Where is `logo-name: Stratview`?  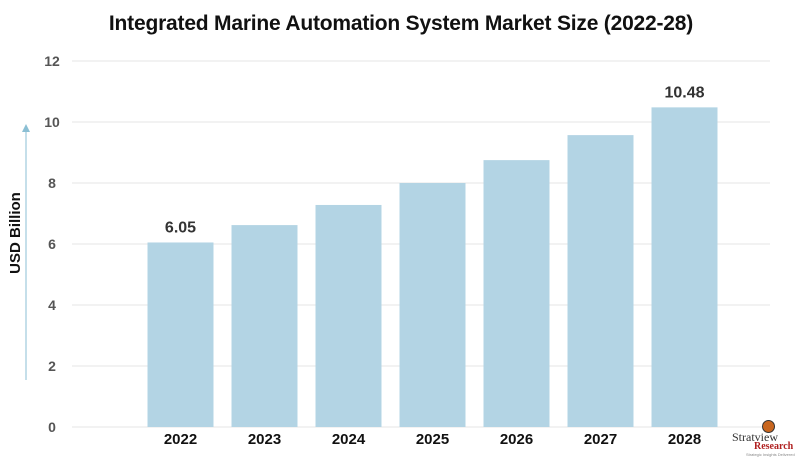
logo-name: Stratview is located at coordinates (755, 437).